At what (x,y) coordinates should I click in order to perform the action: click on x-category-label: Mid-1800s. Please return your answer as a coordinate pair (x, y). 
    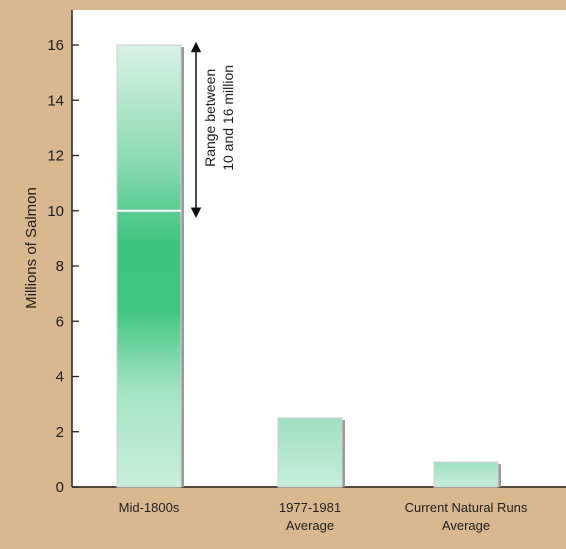
    Looking at the image, I should click on (149, 507).